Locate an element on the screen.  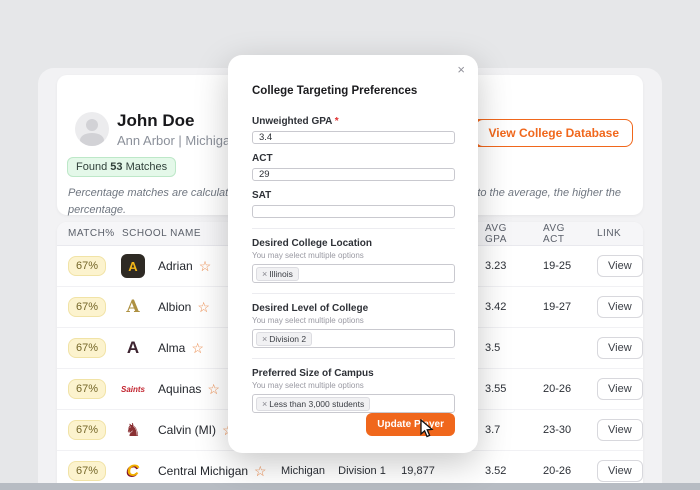
header-school-name: SCHOOL NAME is located at coordinates (162, 233).